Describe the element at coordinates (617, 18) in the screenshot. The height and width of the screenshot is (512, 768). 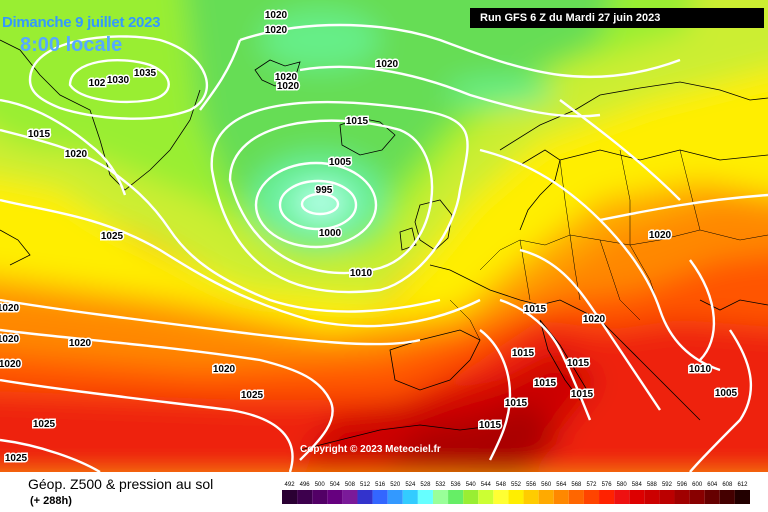
I see `run-info-banner: Run GFS 6 Z du Mardi 27 juin 2023` at that location.